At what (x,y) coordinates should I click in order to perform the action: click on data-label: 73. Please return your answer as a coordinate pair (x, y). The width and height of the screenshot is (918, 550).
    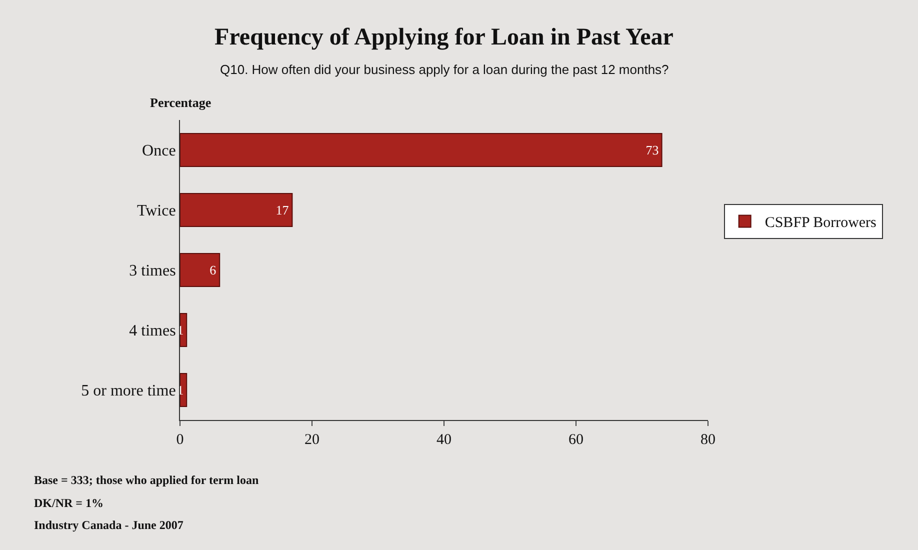
    Looking at the image, I should click on (652, 150).